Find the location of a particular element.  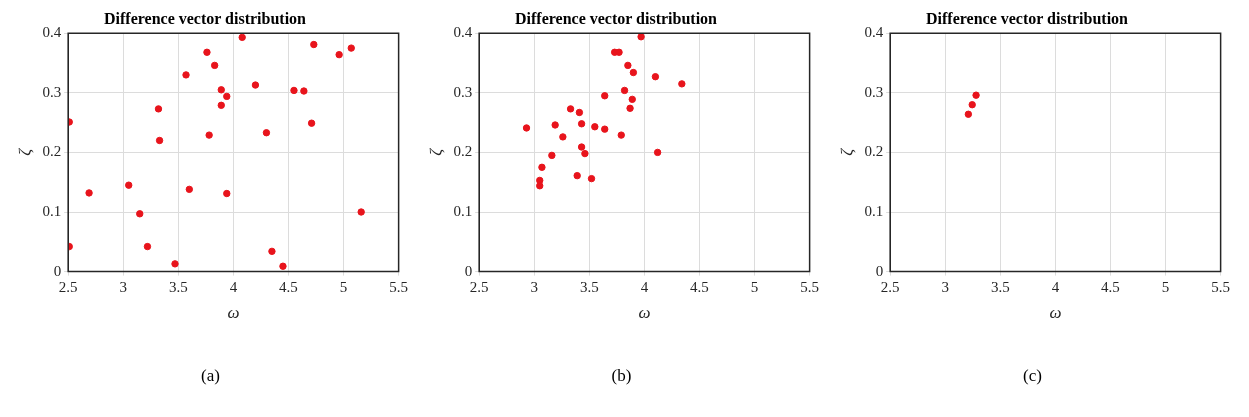

text: (a) is located at coordinates (210, 376).